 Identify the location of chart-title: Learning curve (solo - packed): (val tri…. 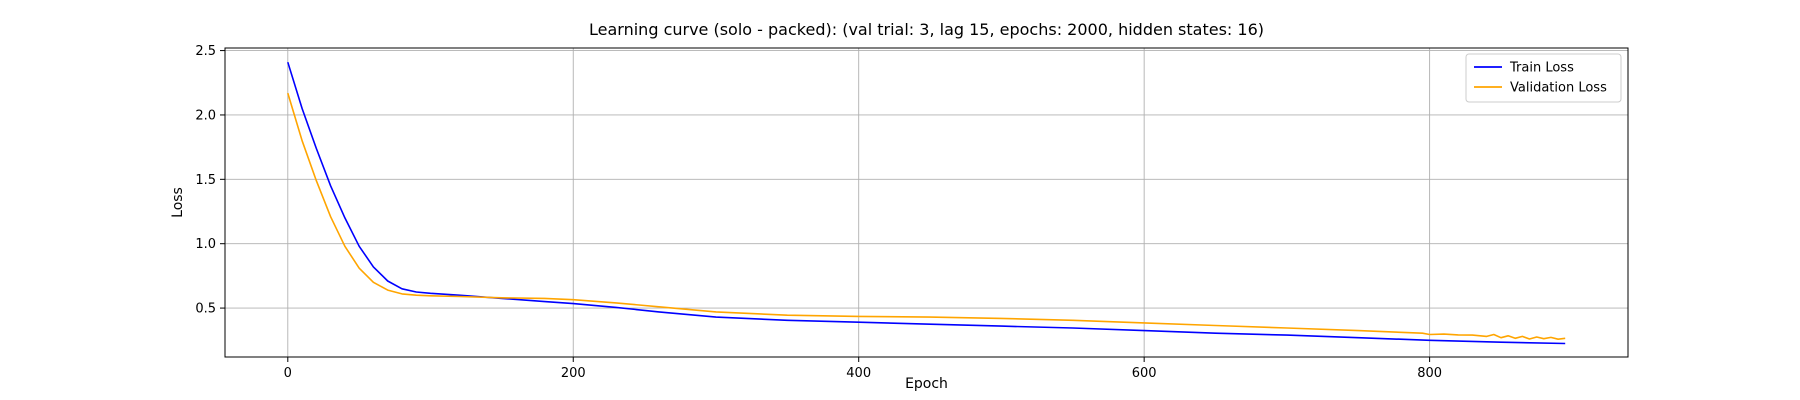
(926, 29).